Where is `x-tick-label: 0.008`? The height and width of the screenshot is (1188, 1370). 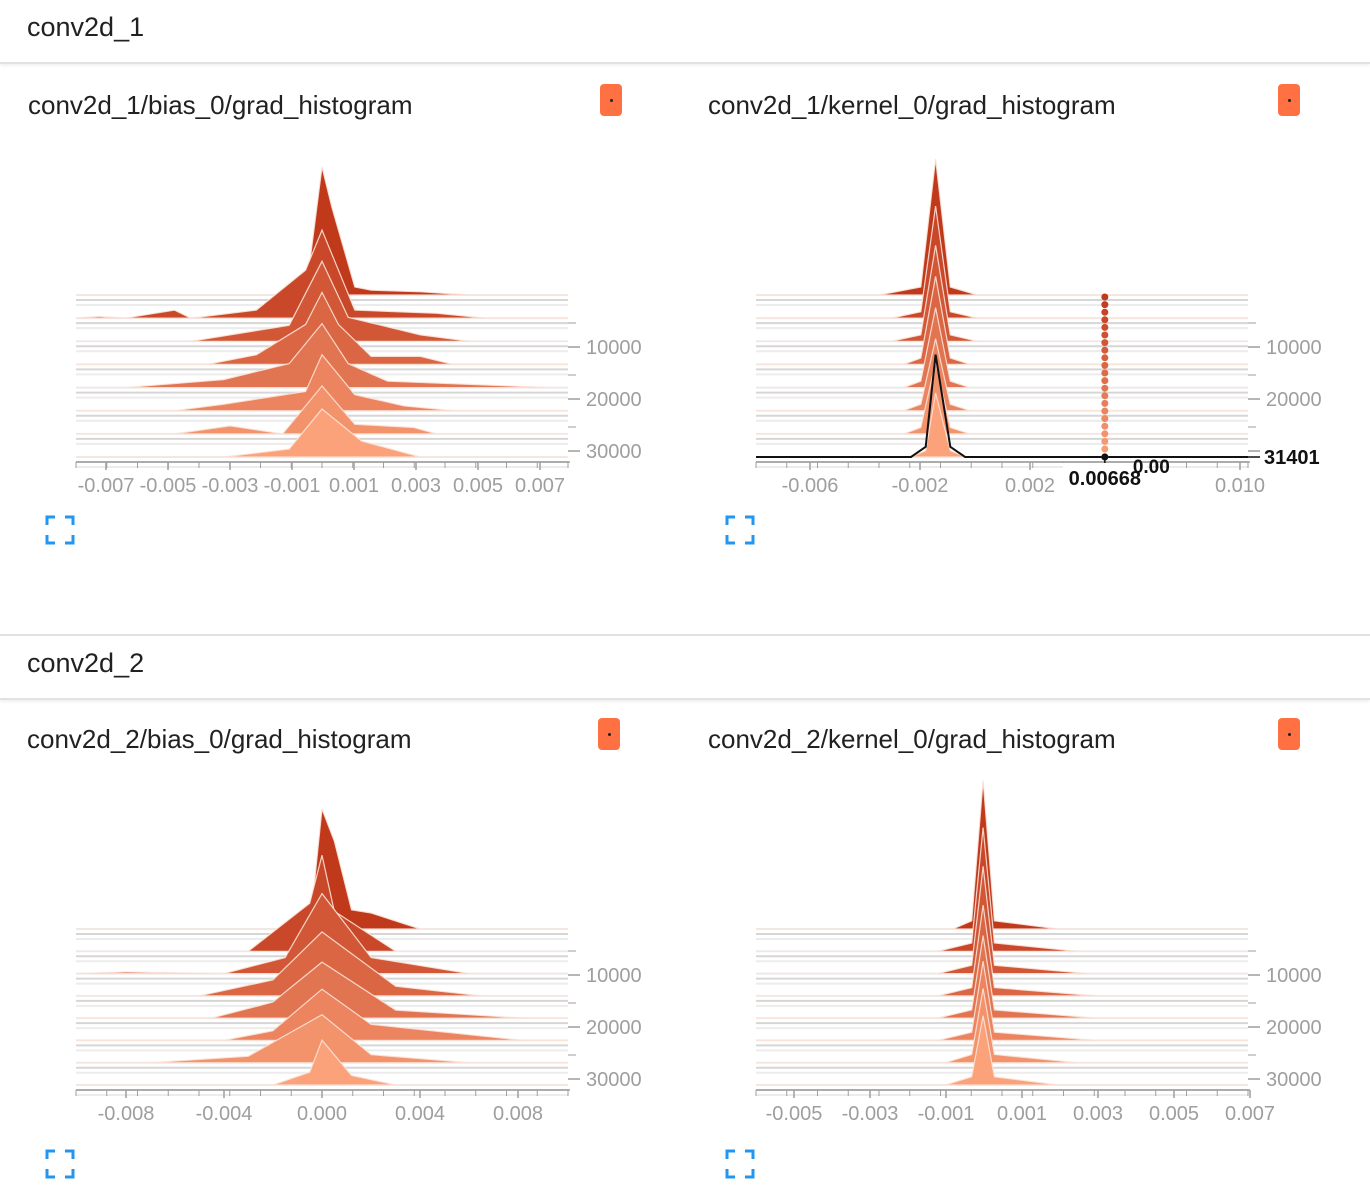 x-tick-label: 0.008 is located at coordinates (518, 1114).